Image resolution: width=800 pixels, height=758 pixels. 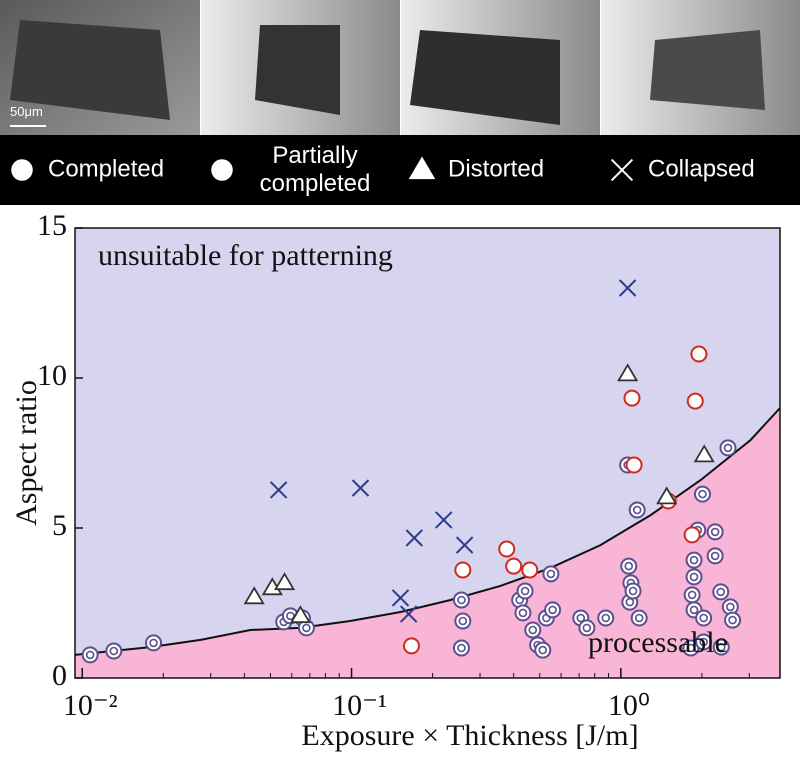 I want to click on y-tick-label: 5, so click(x=59, y=525).